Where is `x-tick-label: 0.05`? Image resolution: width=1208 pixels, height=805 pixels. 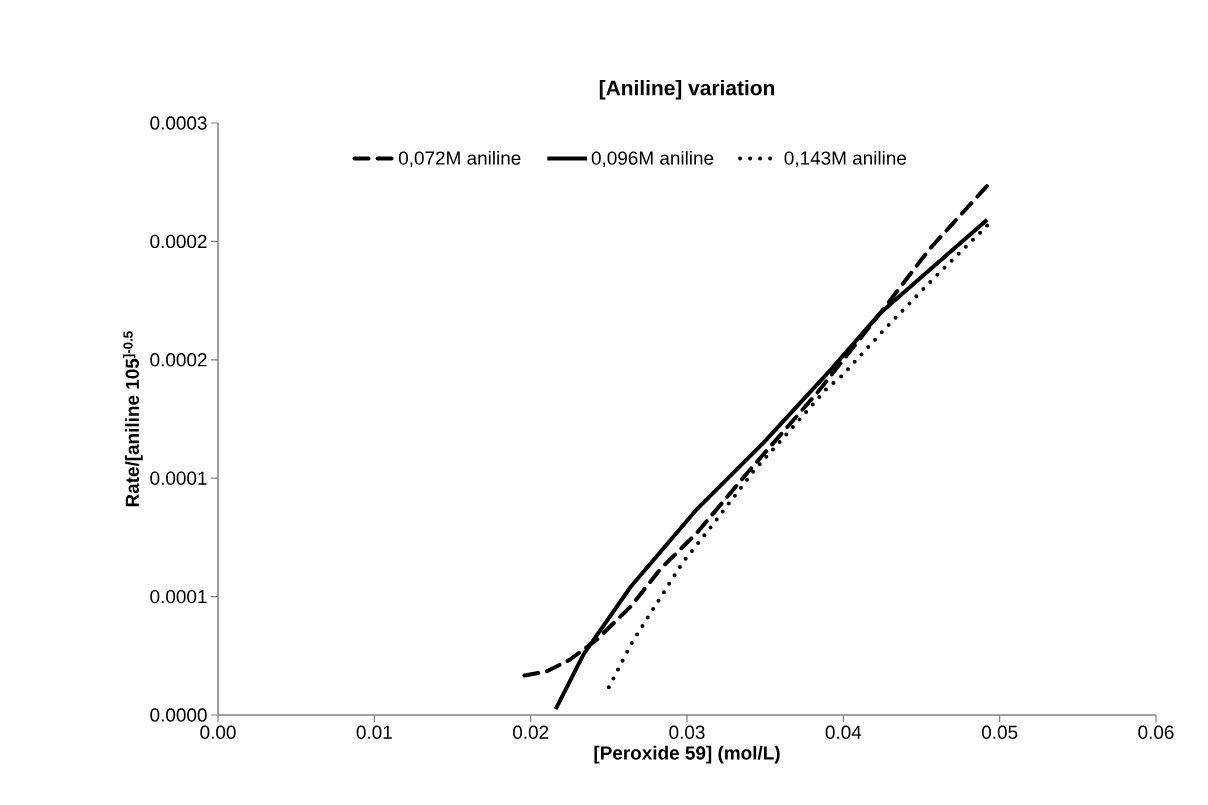 x-tick-label: 0.05 is located at coordinates (999, 732).